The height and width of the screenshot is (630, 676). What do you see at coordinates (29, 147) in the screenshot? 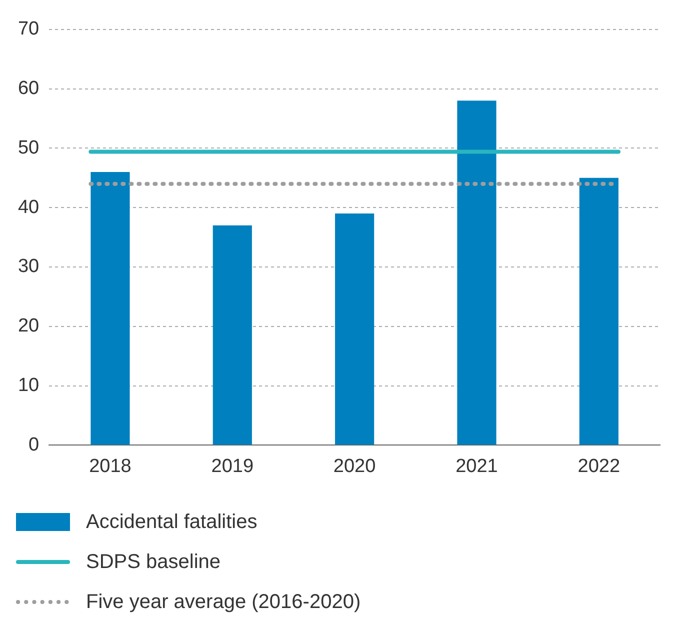
I see `y-tick-label: 50` at bounding box center [29, 147].